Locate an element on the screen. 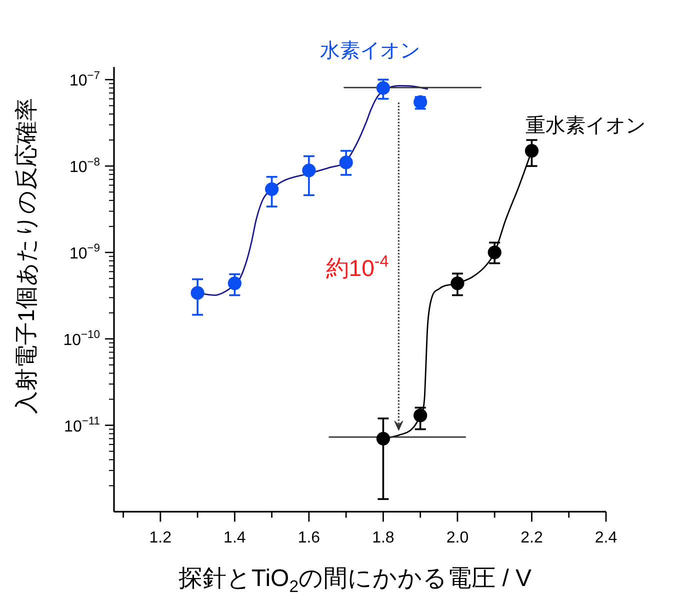 The image size is (700, 607). x-tick-label: 2.2 is located at coordinates (531, 538).